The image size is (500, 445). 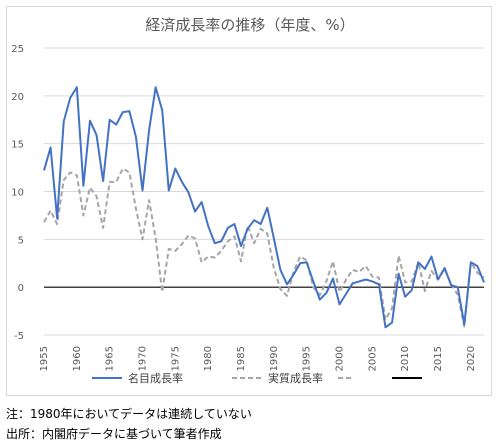 What do you see at coordinates (307, 358) in the screenshot?
I see `x-tick-label: 1995` at bounding box center [307, 358].